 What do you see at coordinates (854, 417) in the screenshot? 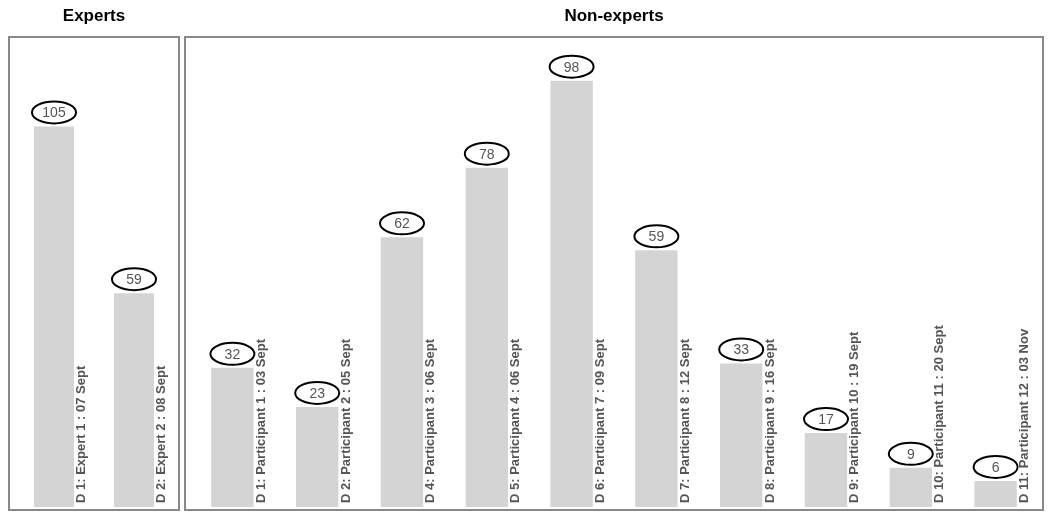
I see `x-tick-label: D 9: Participant 10 : 19 Sept` at bounding box center [854, 417].